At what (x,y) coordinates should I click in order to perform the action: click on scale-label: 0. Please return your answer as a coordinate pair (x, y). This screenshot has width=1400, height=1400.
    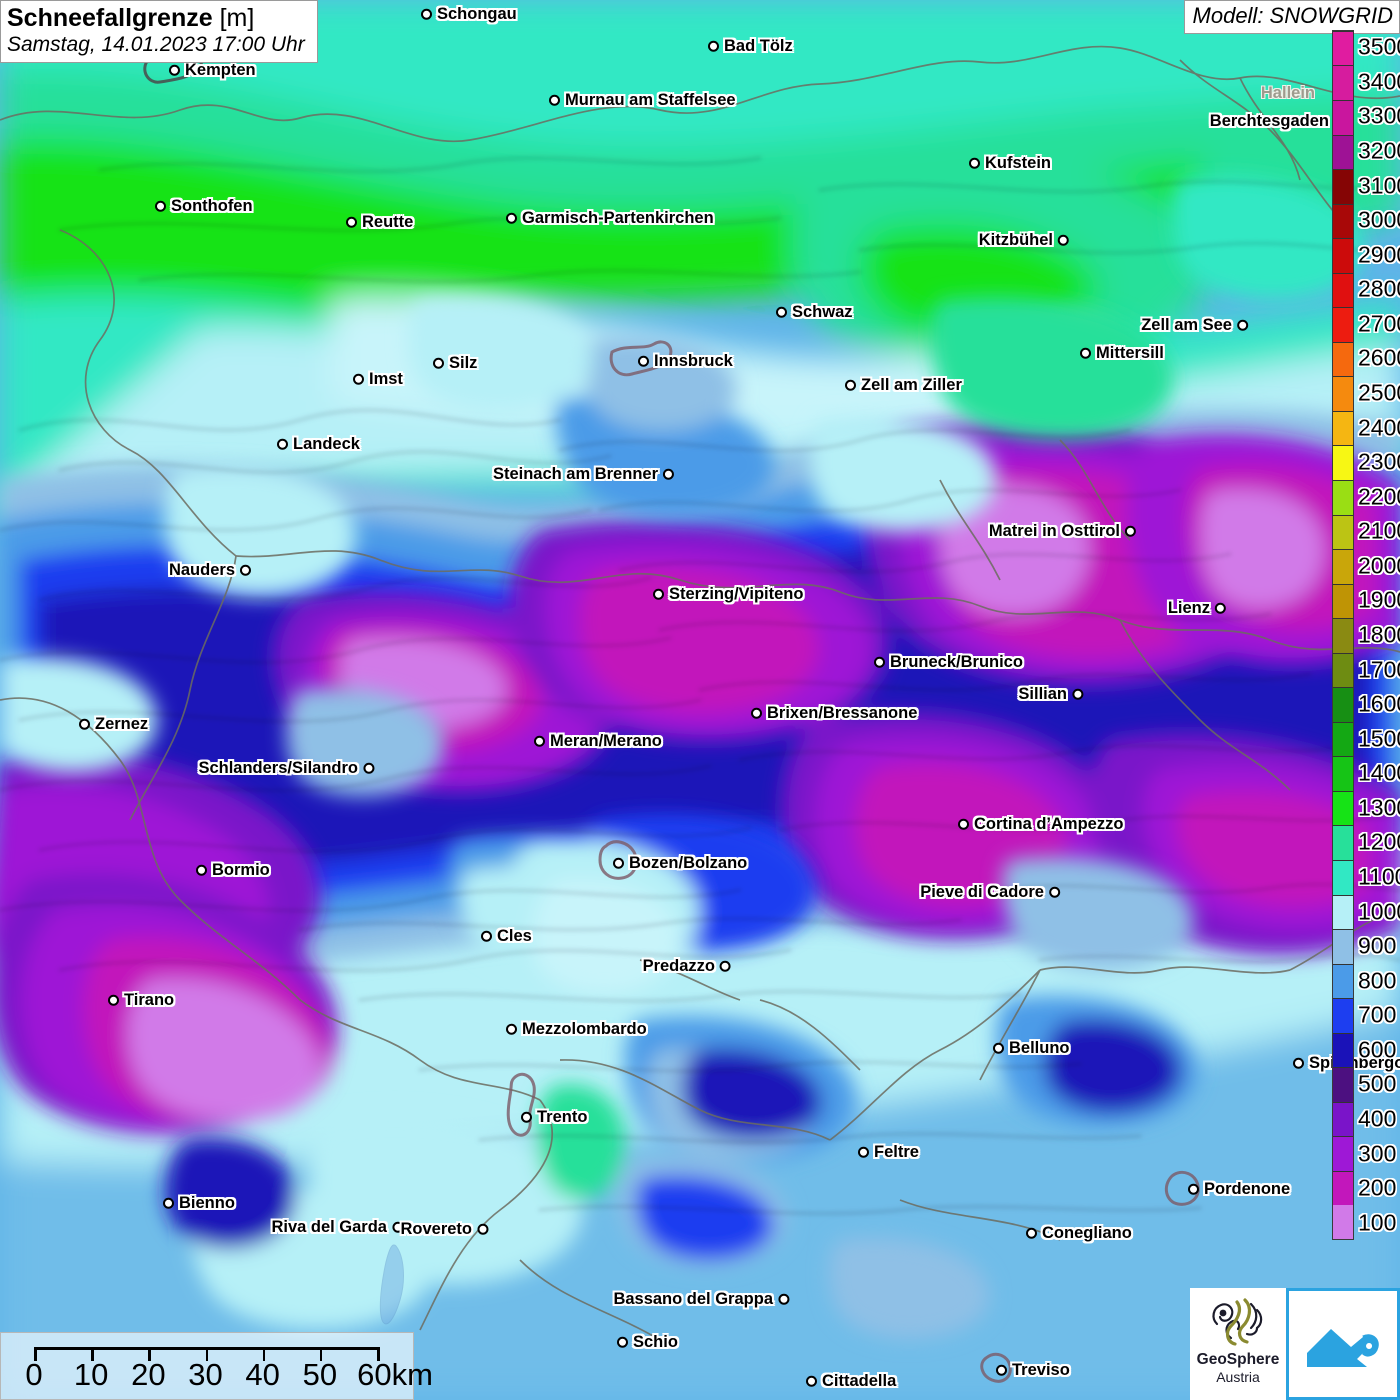
    Looking at the image, I should click on (34, 1374).